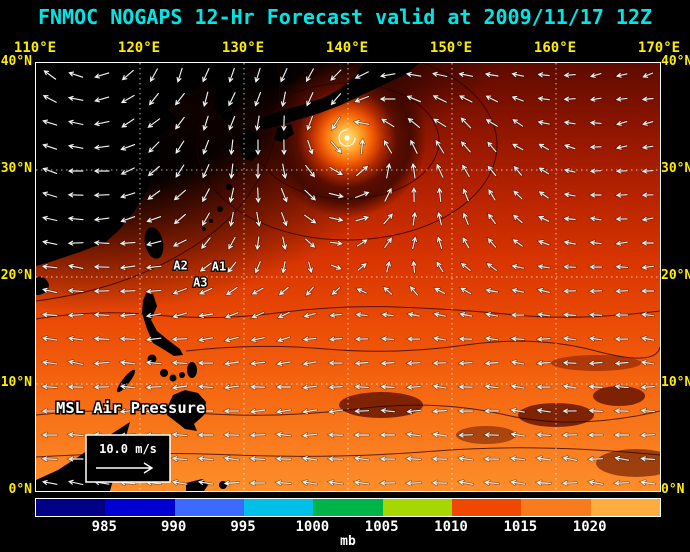 This screenshot has height=552, width=690. Describe the element at coordinates (348, 541) in the screenshot. I see `colorbar-units: mb` at that location.